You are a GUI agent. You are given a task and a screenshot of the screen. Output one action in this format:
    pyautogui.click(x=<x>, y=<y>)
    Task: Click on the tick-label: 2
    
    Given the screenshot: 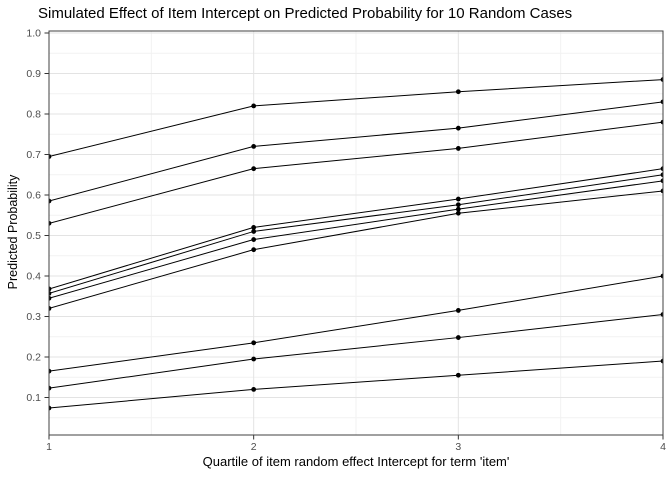 What is the action you would take?
    pyautogui.click(x=254, y=447)
    